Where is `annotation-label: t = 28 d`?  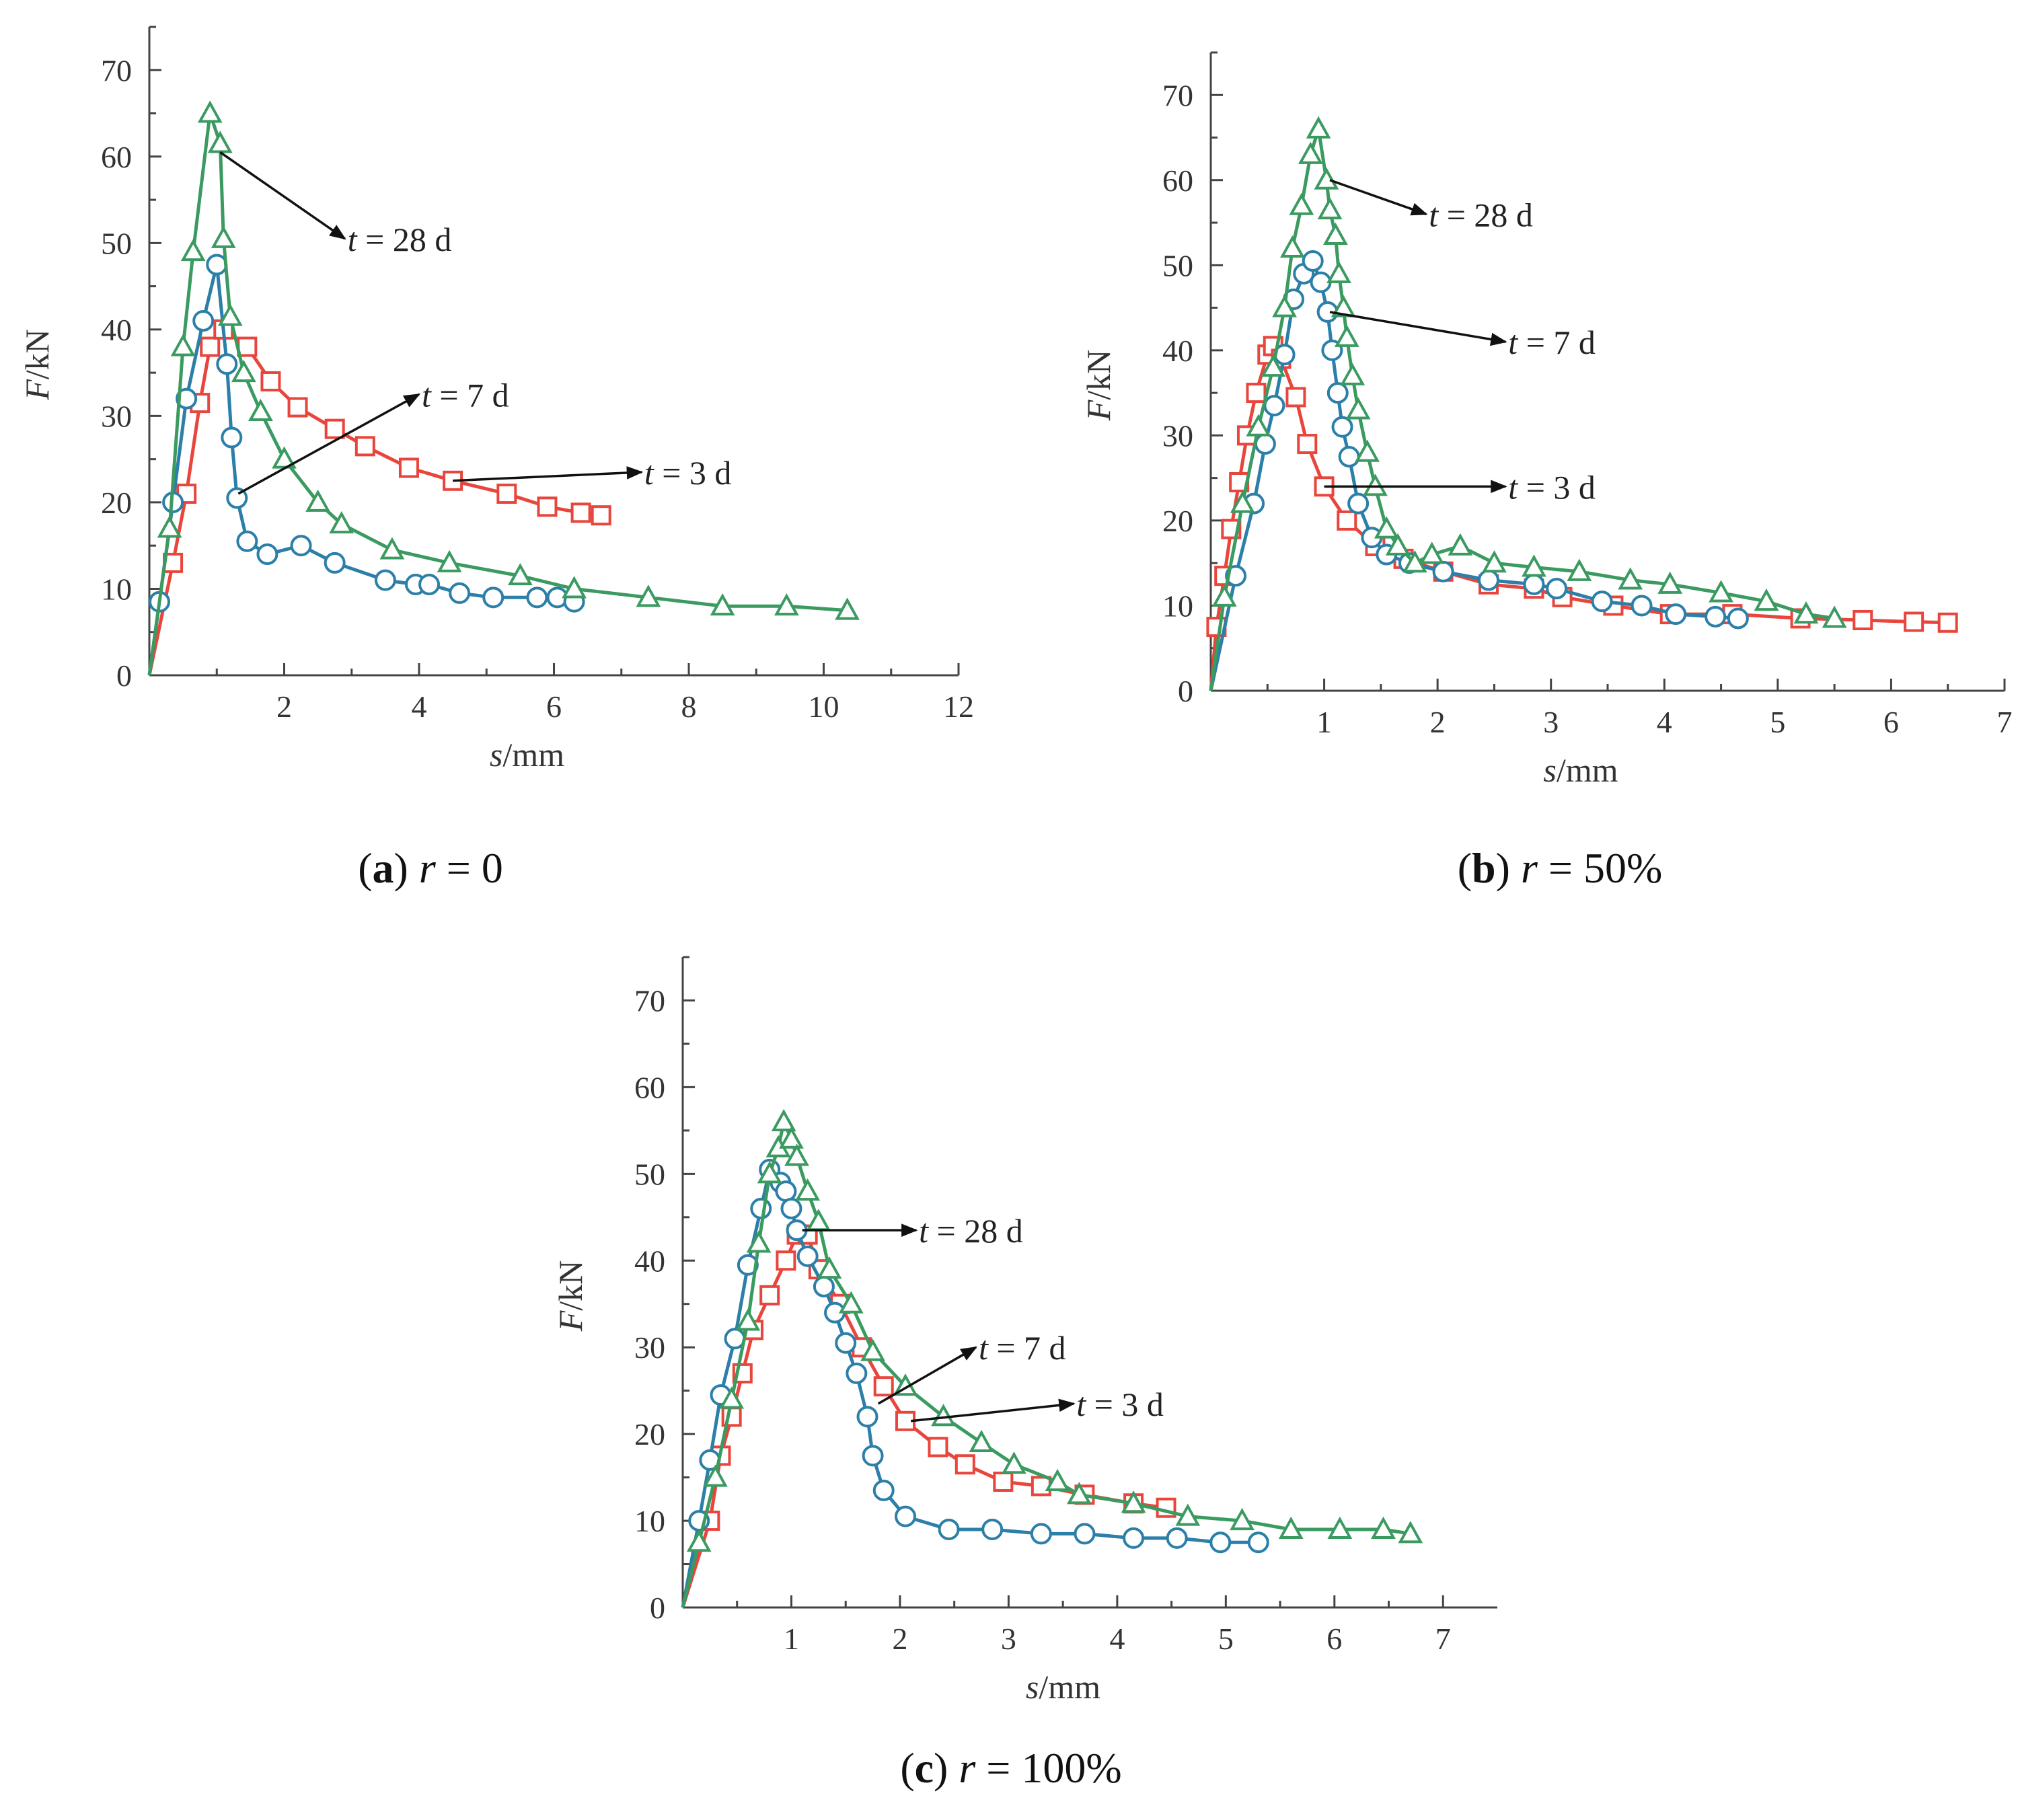 annotation-label: t = 28 d is located at coordinates (1481, 214).